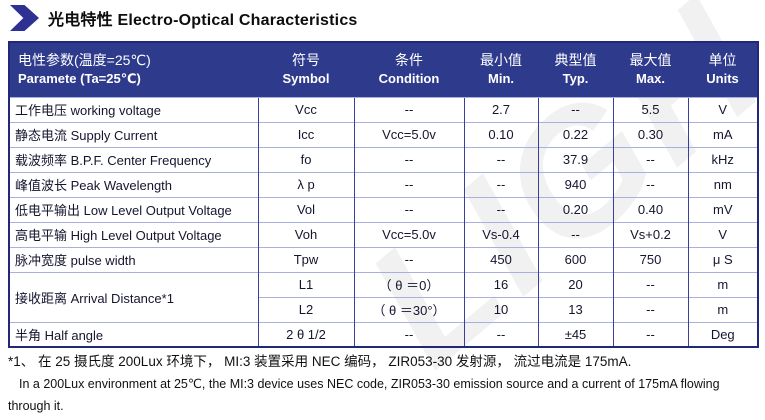 The height and width of the screenshot is (420, 765). I want to click on footnote-line-en-2: through it., so click(36, 406).